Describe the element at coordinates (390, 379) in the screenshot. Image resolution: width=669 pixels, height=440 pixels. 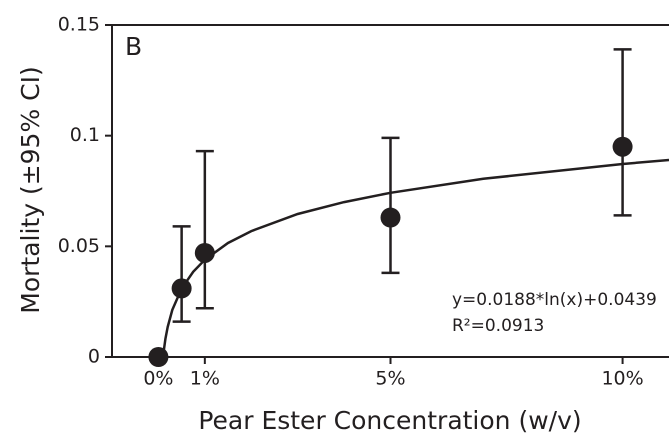
I see `x-tick-label: 5%` at that location.